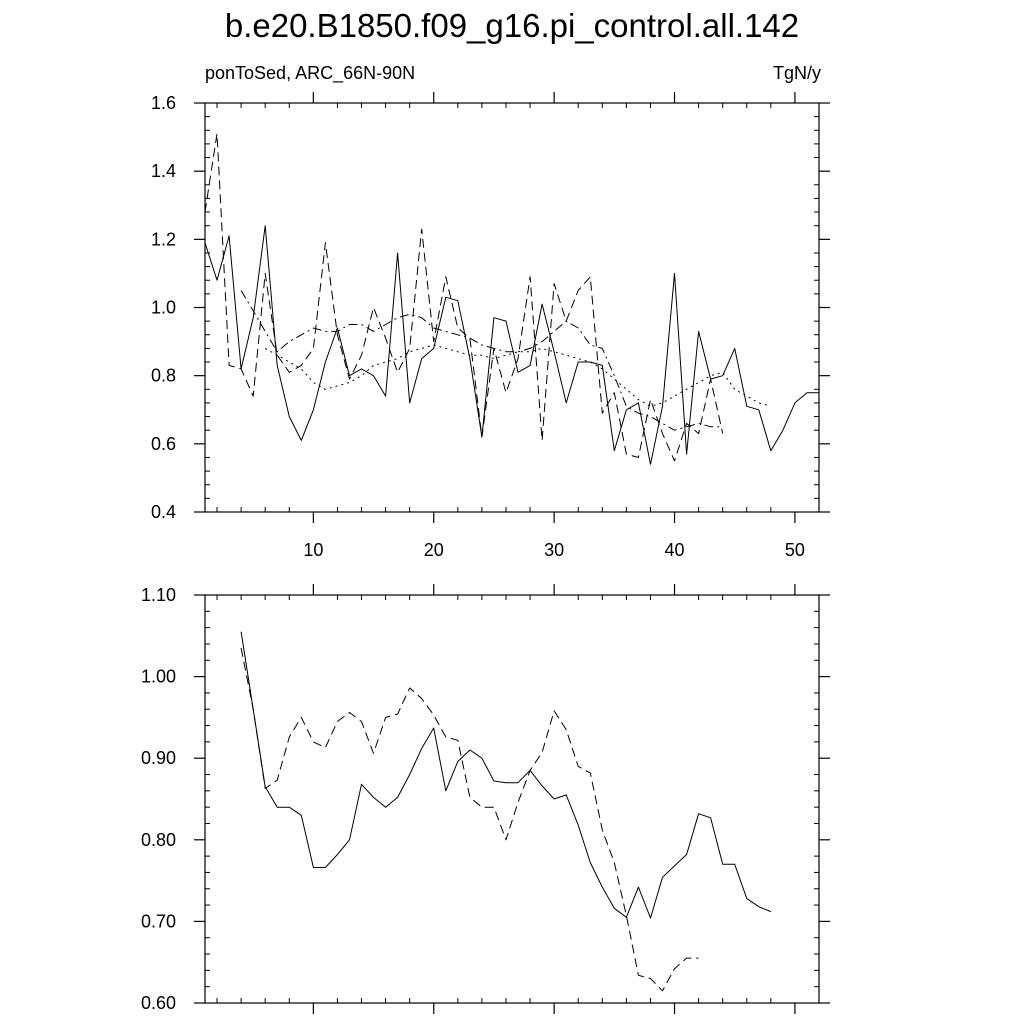  Describe the element at coordinates (512, 25) in the screenshot. I see `chart-title: b.e20.B1850.f09_g16.pi_control.all.142` at that location.